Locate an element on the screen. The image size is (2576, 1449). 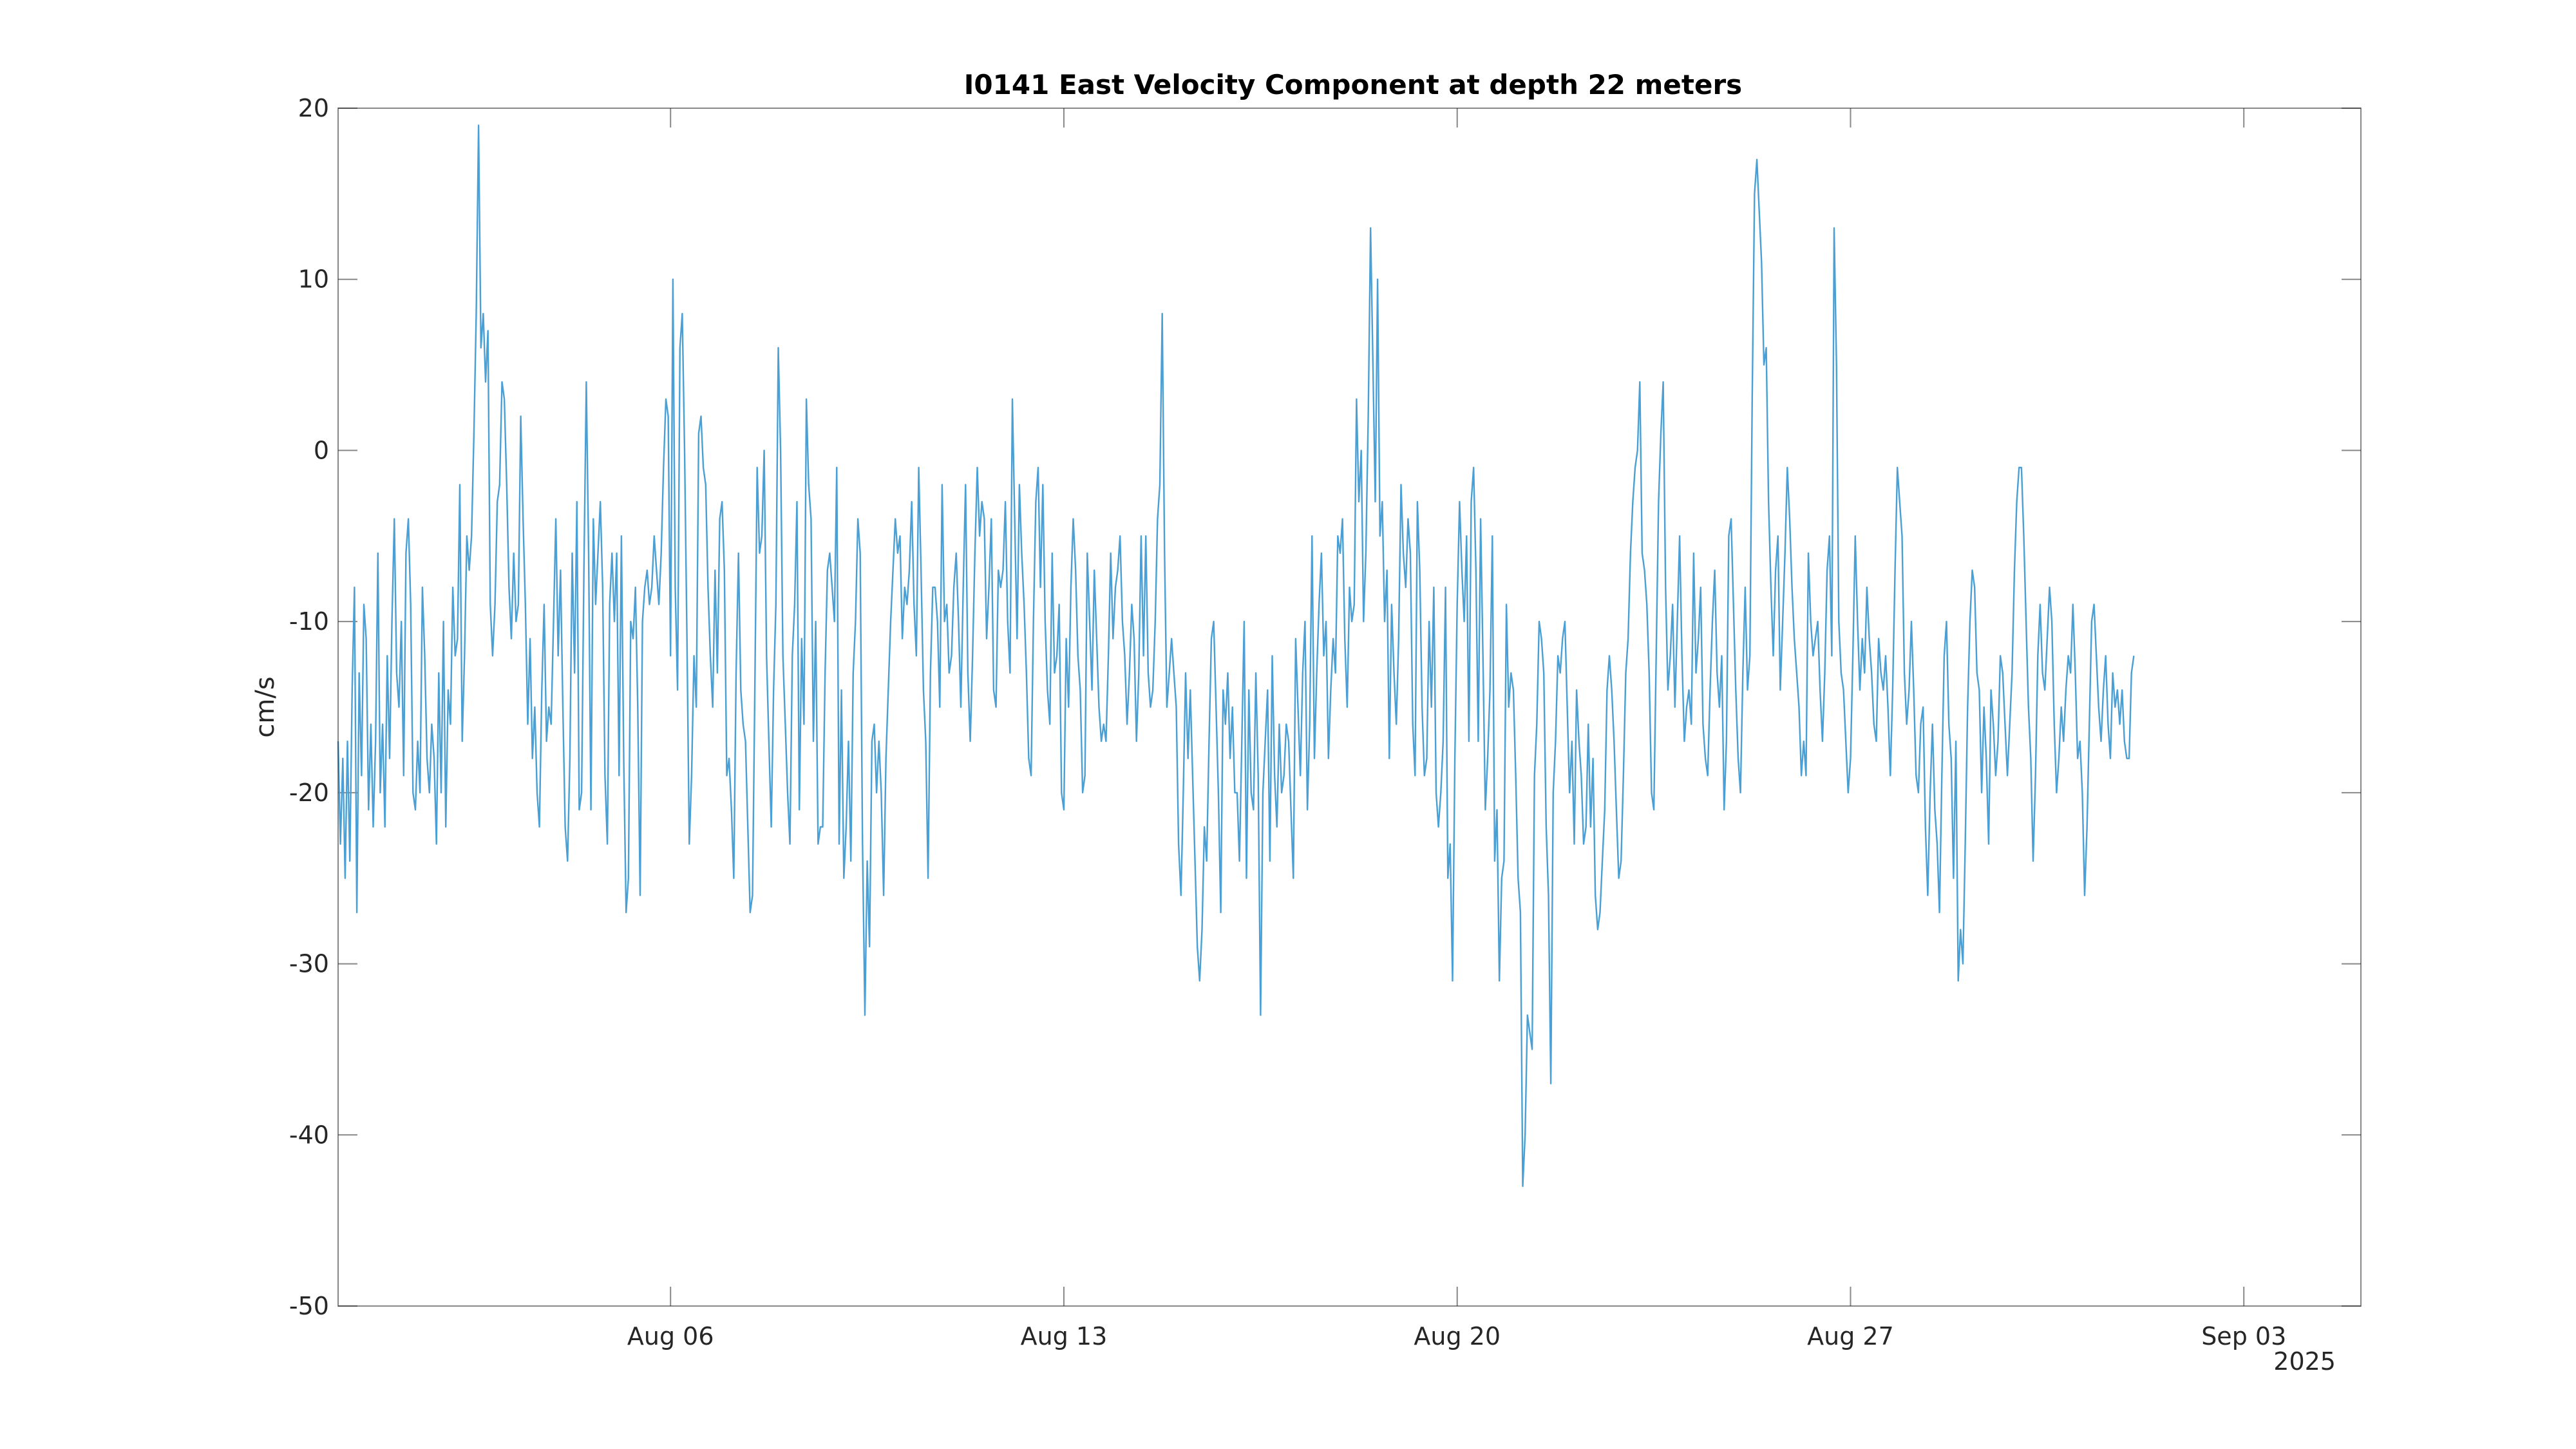
y-tick-label: -30 is located at coordinates (309, 964).